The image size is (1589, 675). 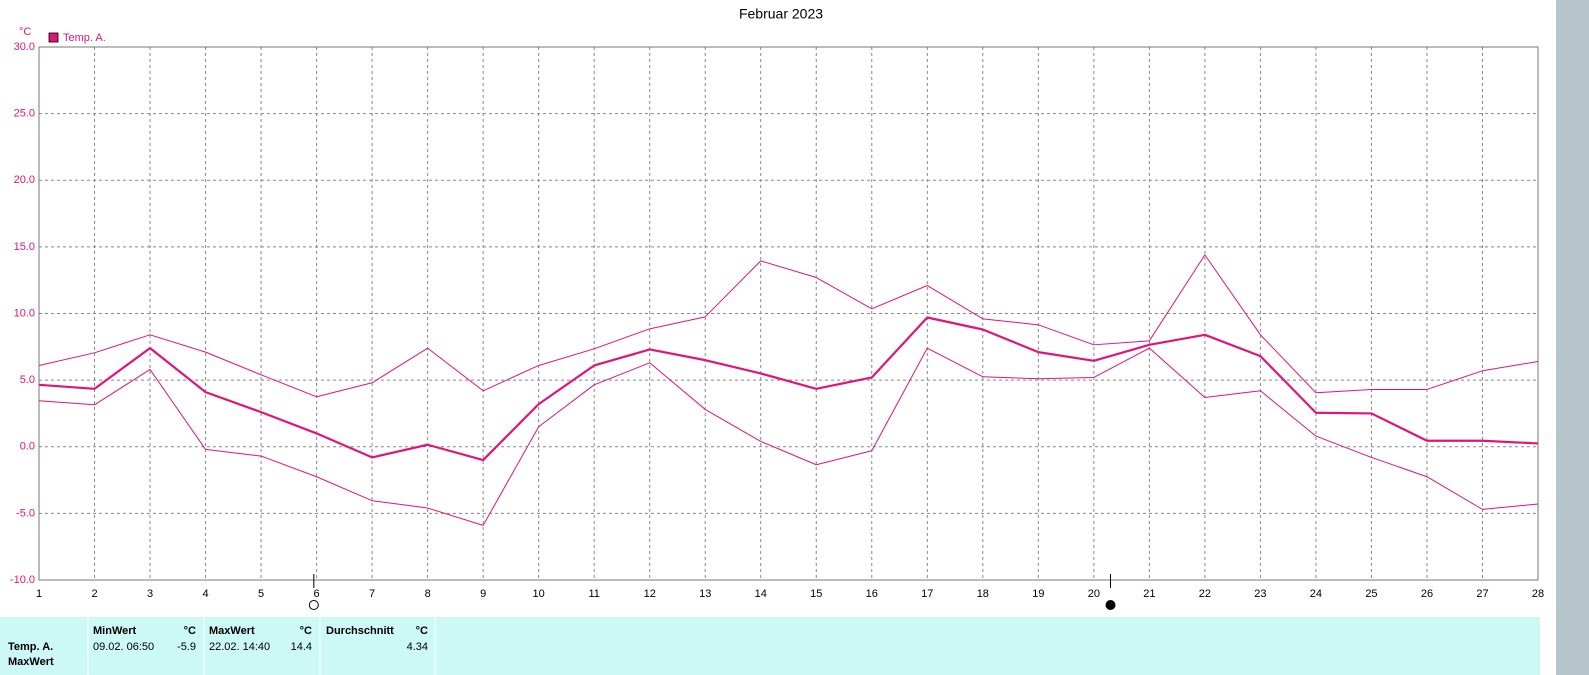 I want to click on cell-value: 14.4, so click(x=301, y=647).